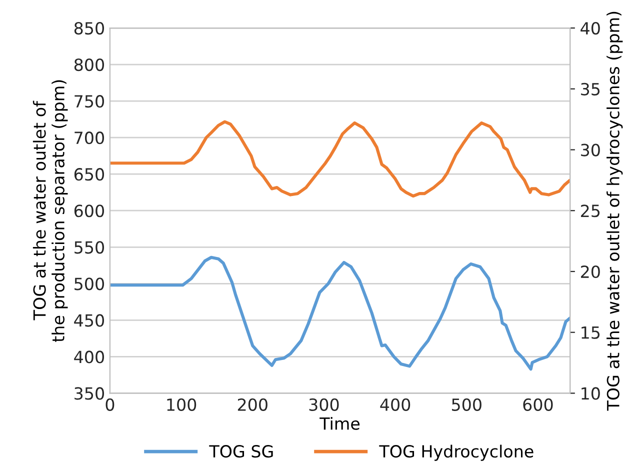 The image size is (632, 467). I want to click on x-tick-label: 0, so click(110, 404).